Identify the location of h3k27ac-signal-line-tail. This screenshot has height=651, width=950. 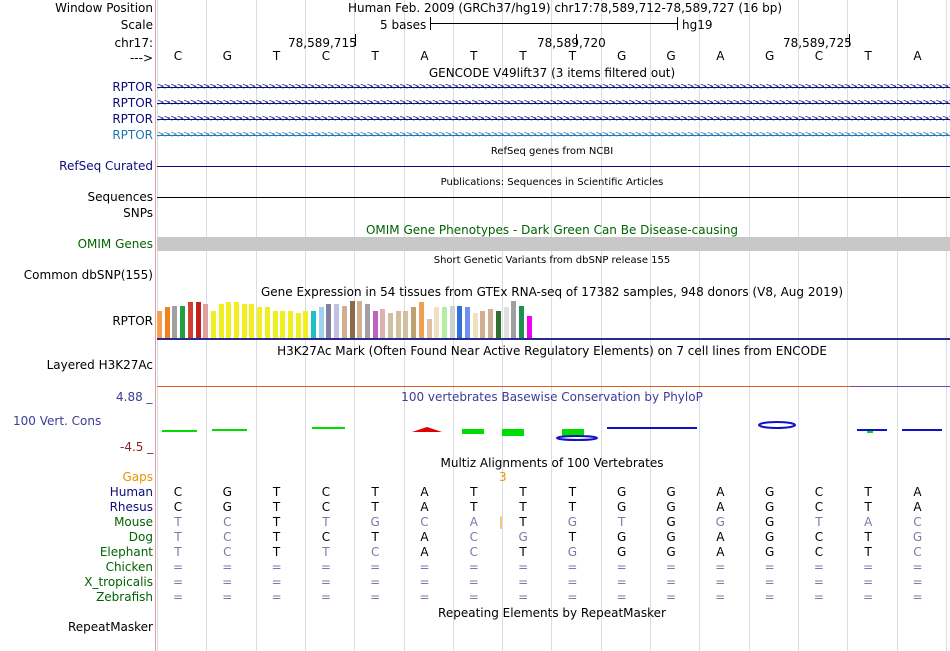
(900, 386).